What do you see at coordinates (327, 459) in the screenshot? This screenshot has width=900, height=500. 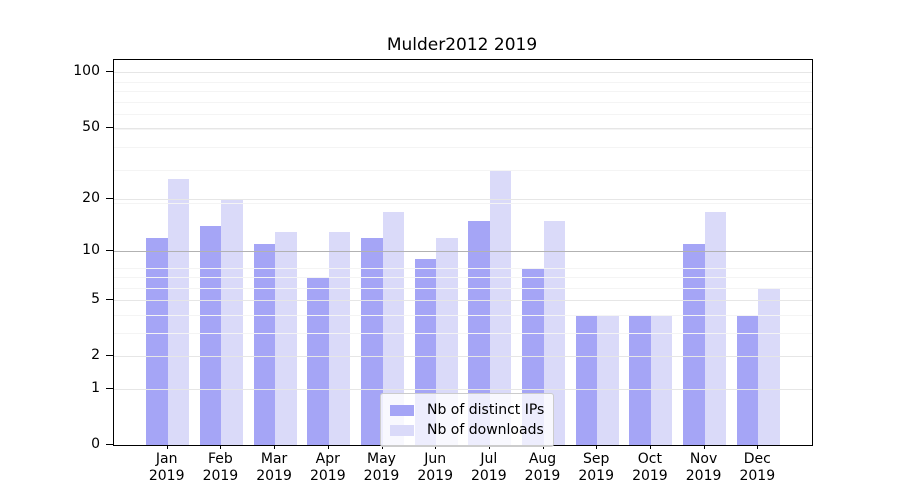 I see `x-tick-line: Apr` at bounding box center [327, 459].